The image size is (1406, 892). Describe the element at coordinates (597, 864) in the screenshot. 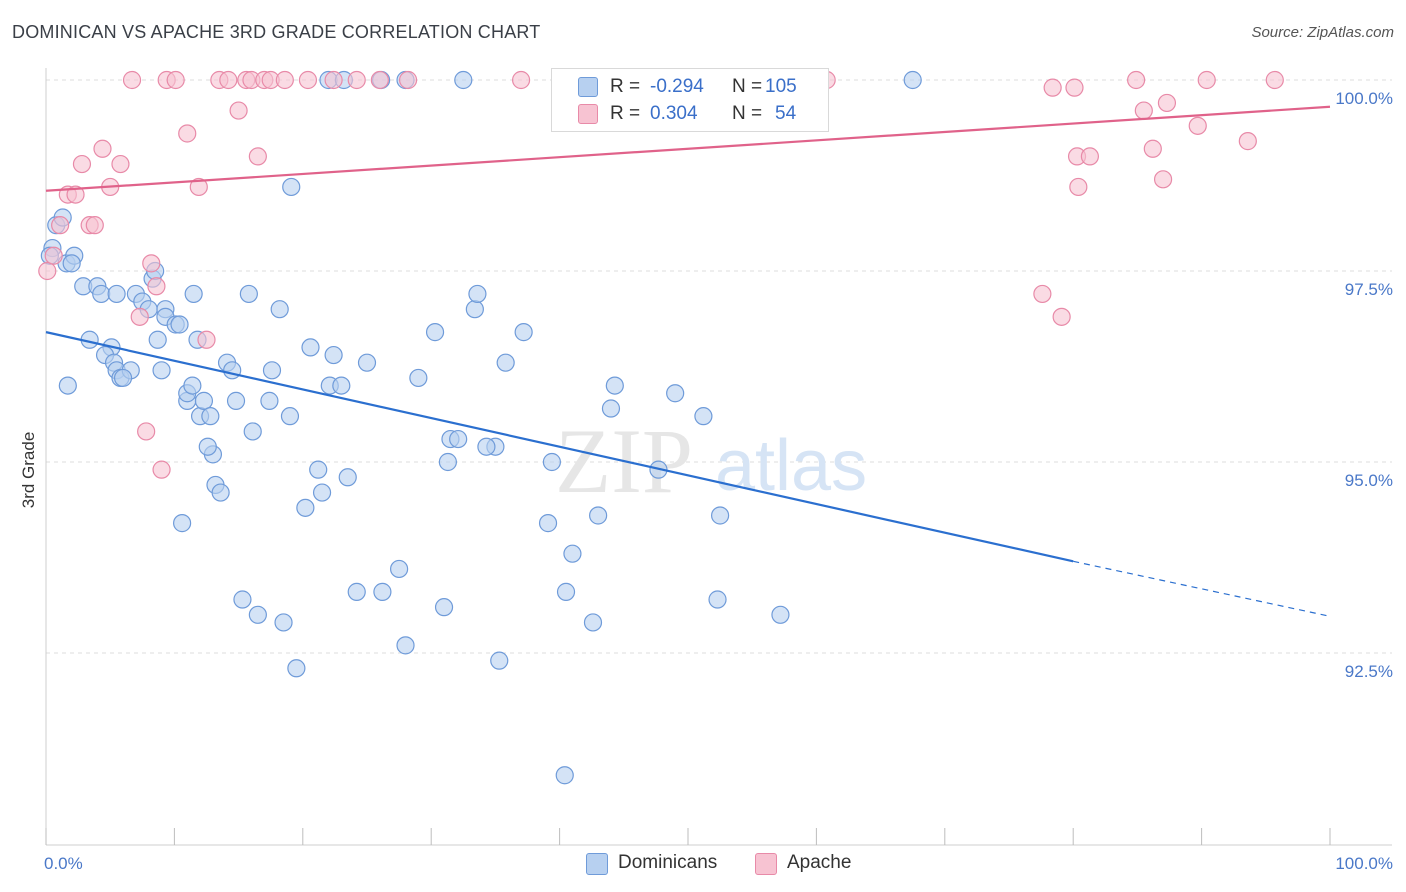

I see `dominicans-legend-swatch` at that location.